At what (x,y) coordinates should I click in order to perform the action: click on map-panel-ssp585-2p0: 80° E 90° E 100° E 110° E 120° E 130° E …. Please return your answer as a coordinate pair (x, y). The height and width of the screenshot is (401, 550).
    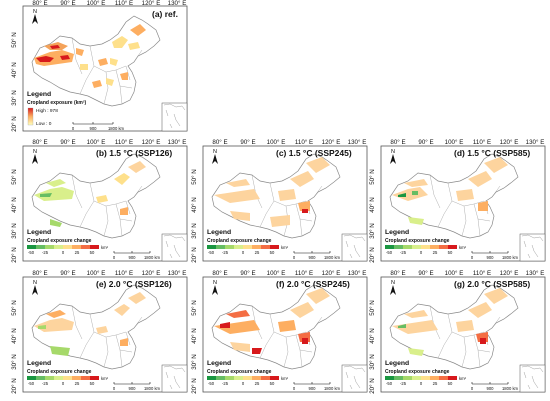
    Looking at the image, I should click on (458, 332).